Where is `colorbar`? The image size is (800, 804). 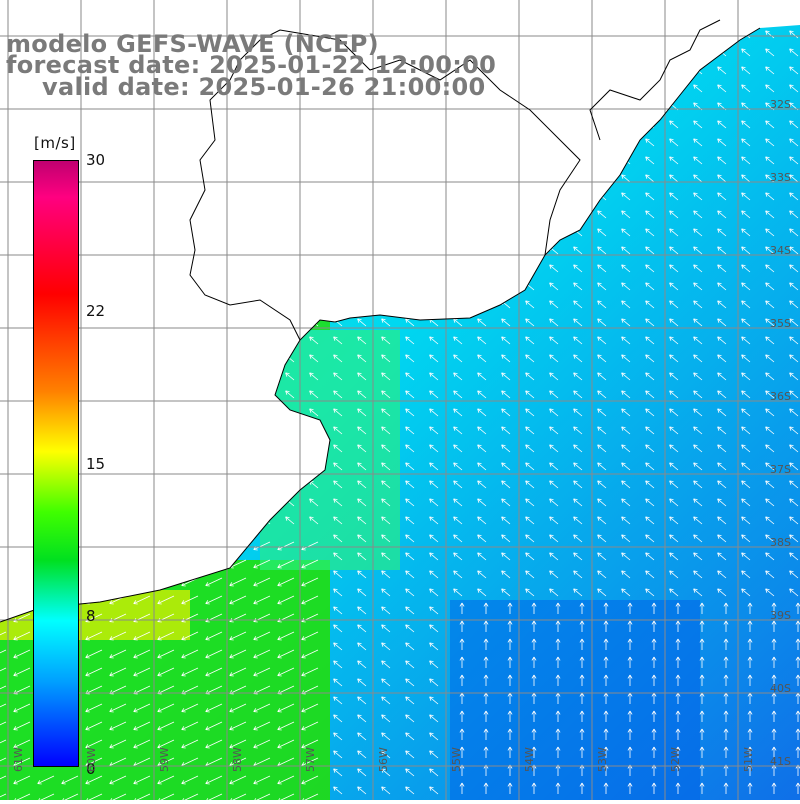
colorbar is located at coordinates (56, 463).